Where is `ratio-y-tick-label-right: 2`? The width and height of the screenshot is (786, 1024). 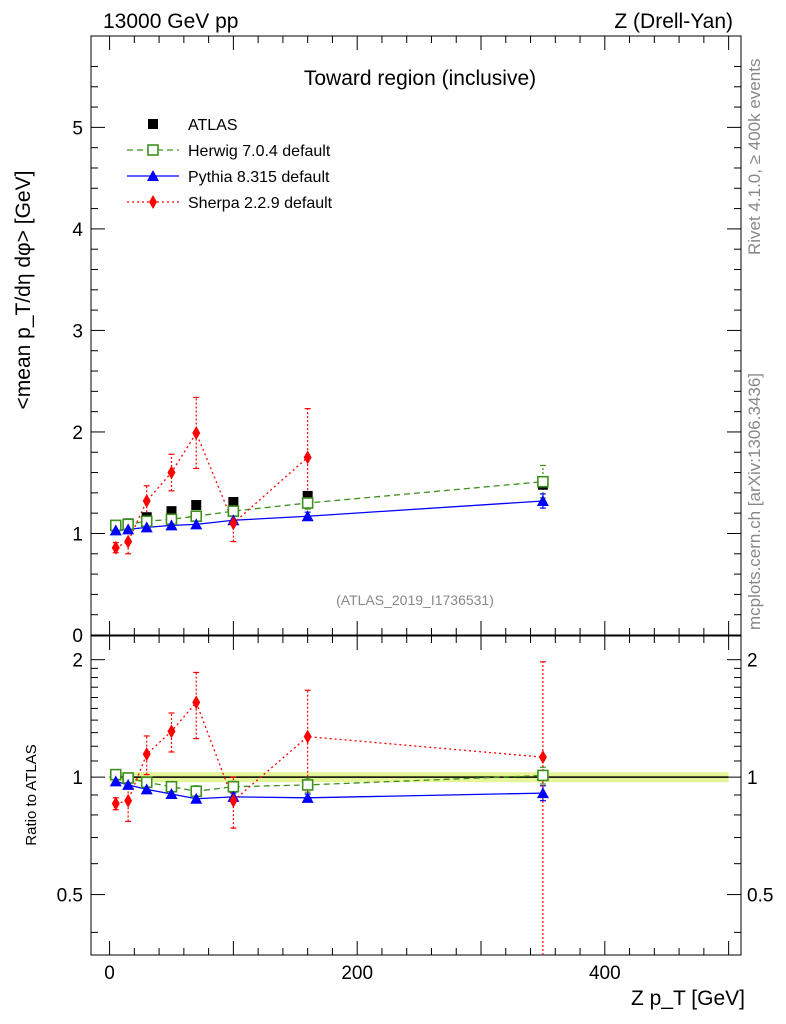
ratio-y-tick-label-right: 2 is located at coordinates (752, 661).